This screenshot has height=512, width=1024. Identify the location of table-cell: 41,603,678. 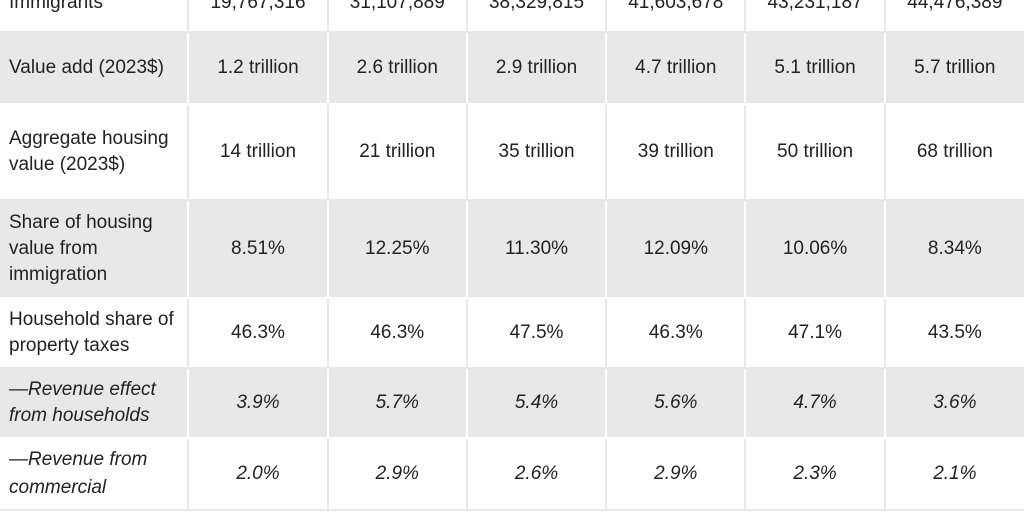
(676, 16).